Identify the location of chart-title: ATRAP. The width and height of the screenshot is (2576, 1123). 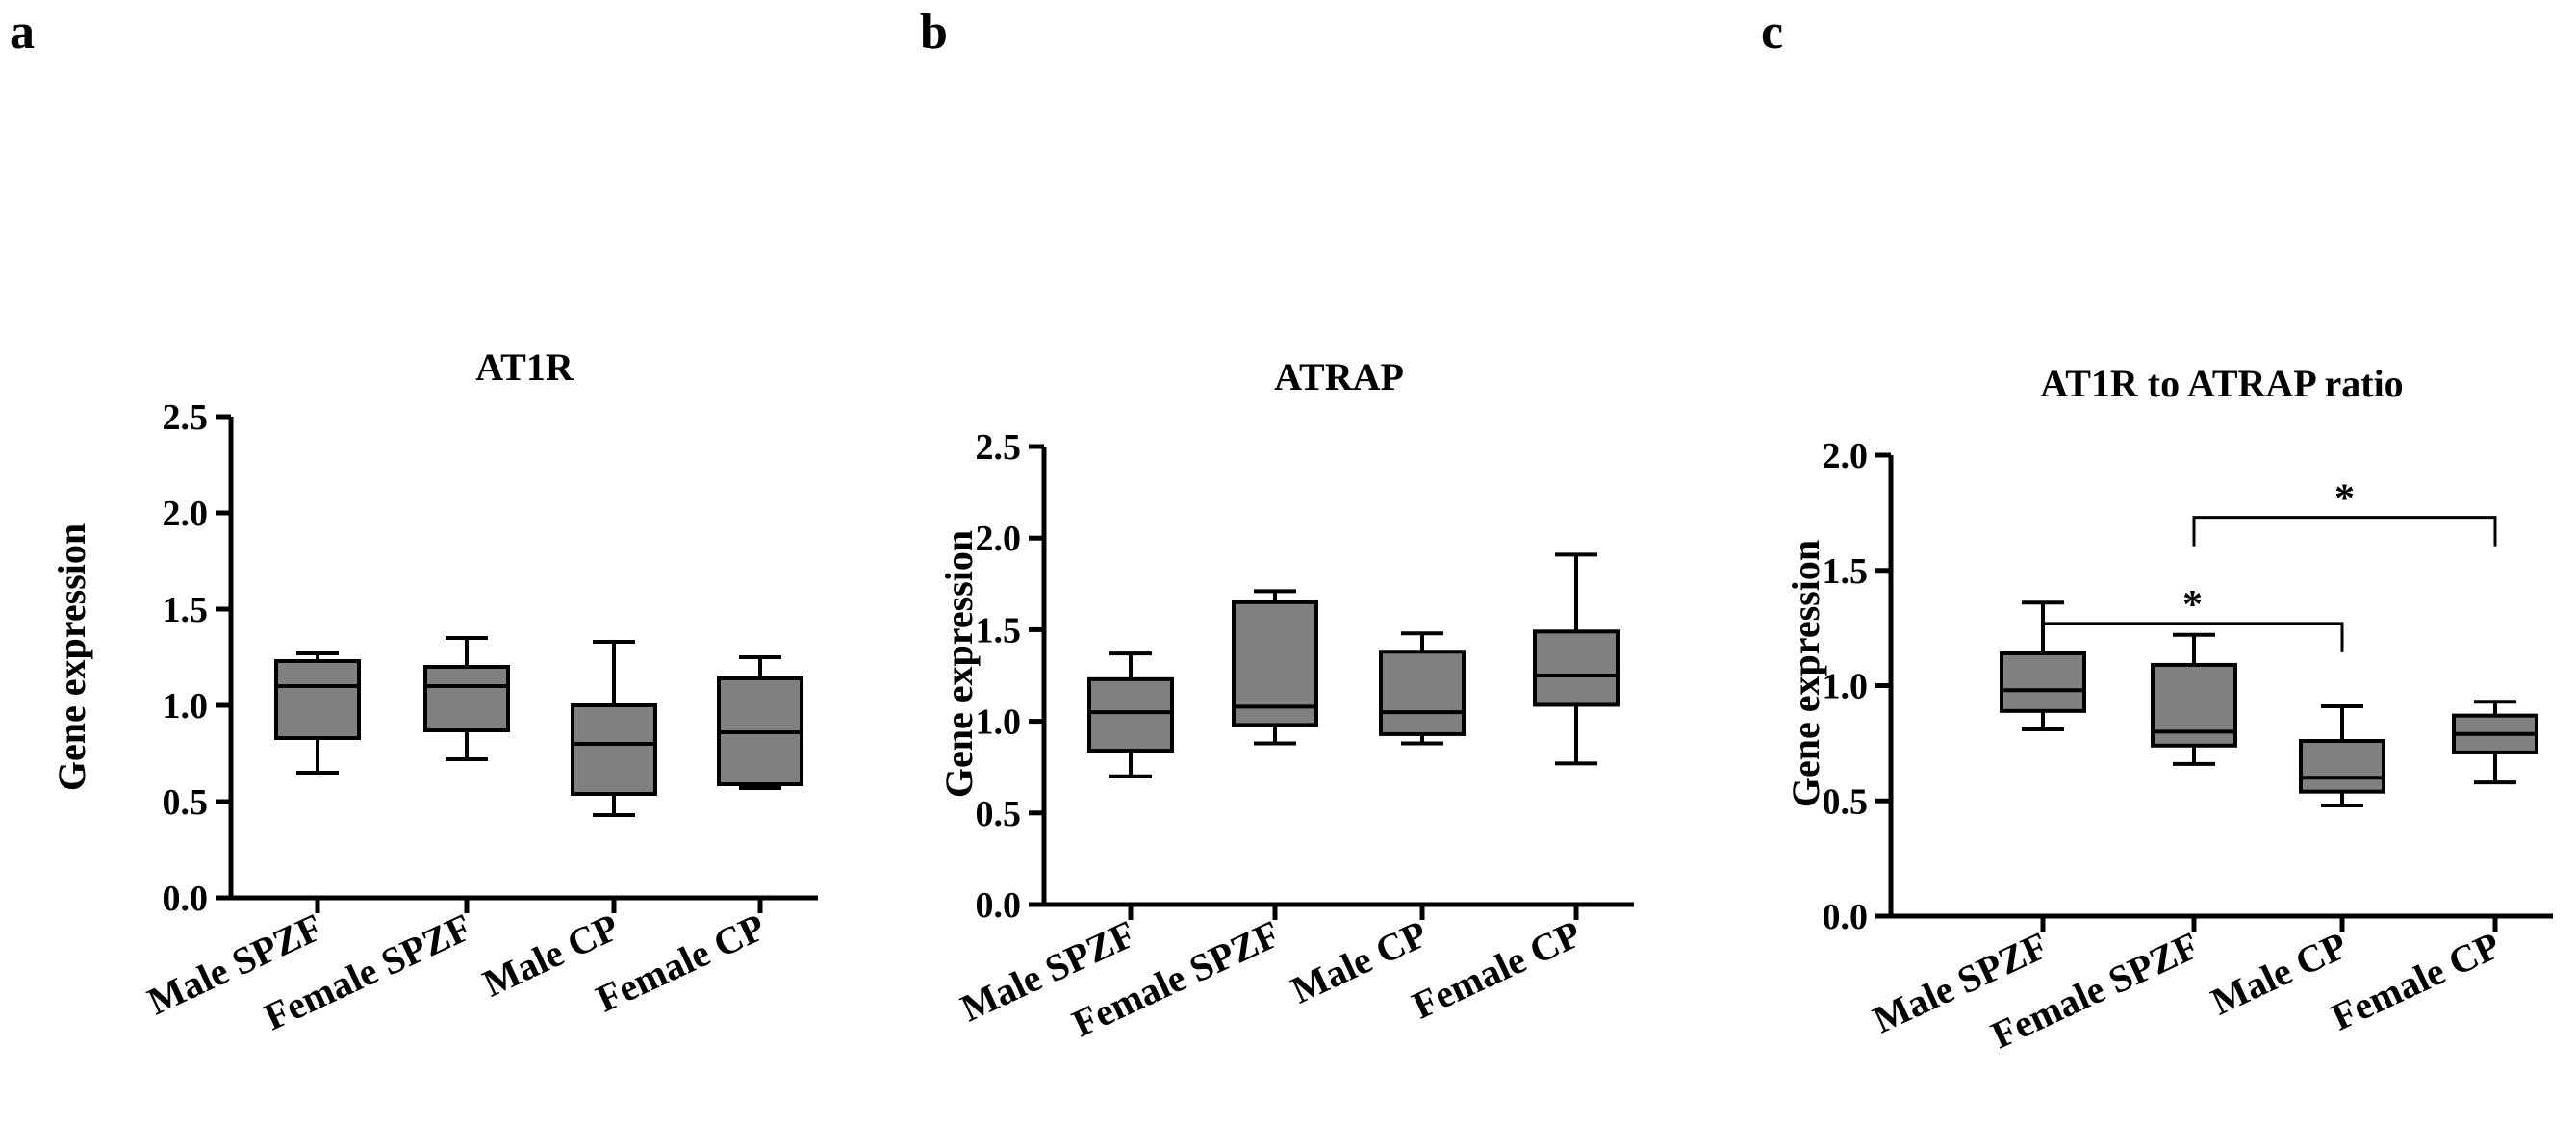
(1339, 376).